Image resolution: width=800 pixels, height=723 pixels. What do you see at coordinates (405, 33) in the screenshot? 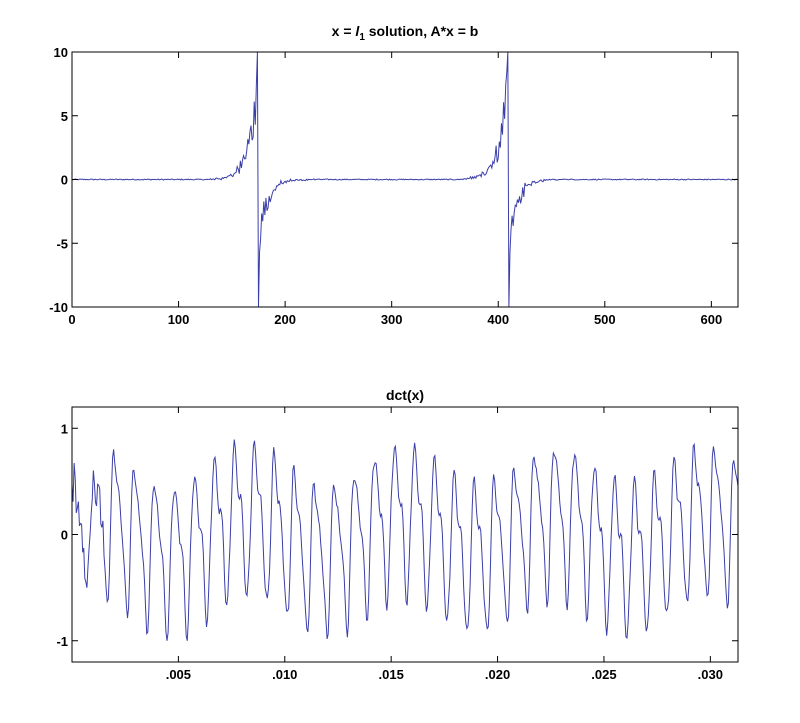
I see `chart-top-title: x = l1 solution, A*x = b` at bounding box center [405, 33].